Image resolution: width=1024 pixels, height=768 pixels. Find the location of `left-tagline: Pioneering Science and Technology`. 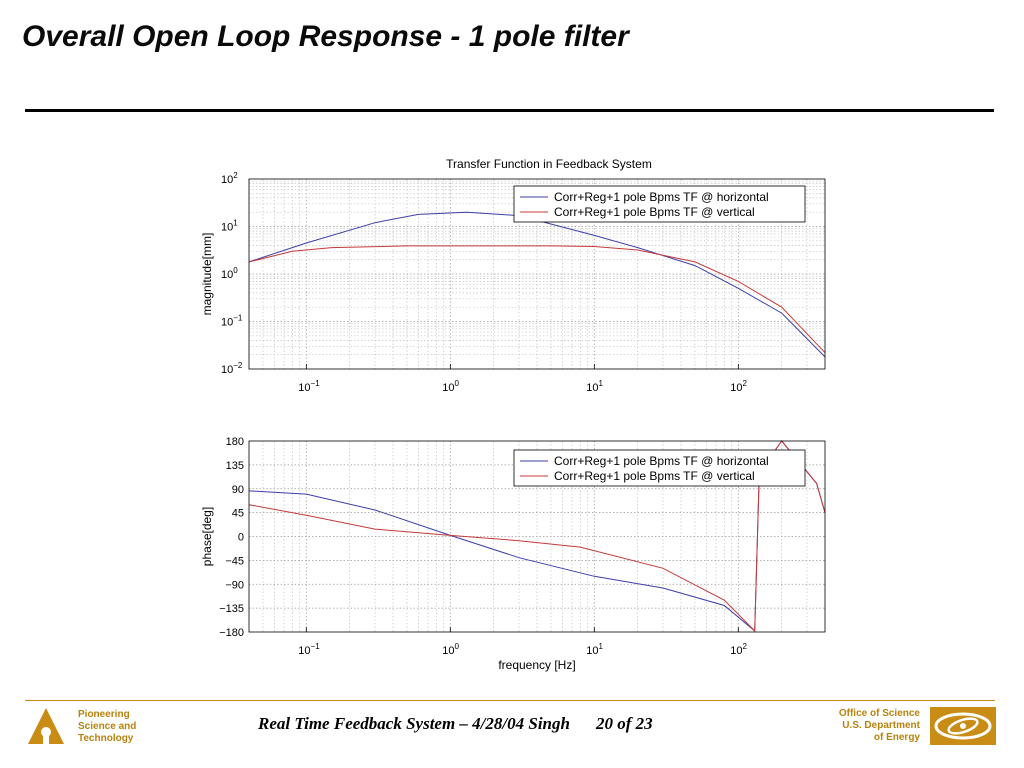

left-tagline: Pioneering Science and Technology is located at coordinates (107, 727).